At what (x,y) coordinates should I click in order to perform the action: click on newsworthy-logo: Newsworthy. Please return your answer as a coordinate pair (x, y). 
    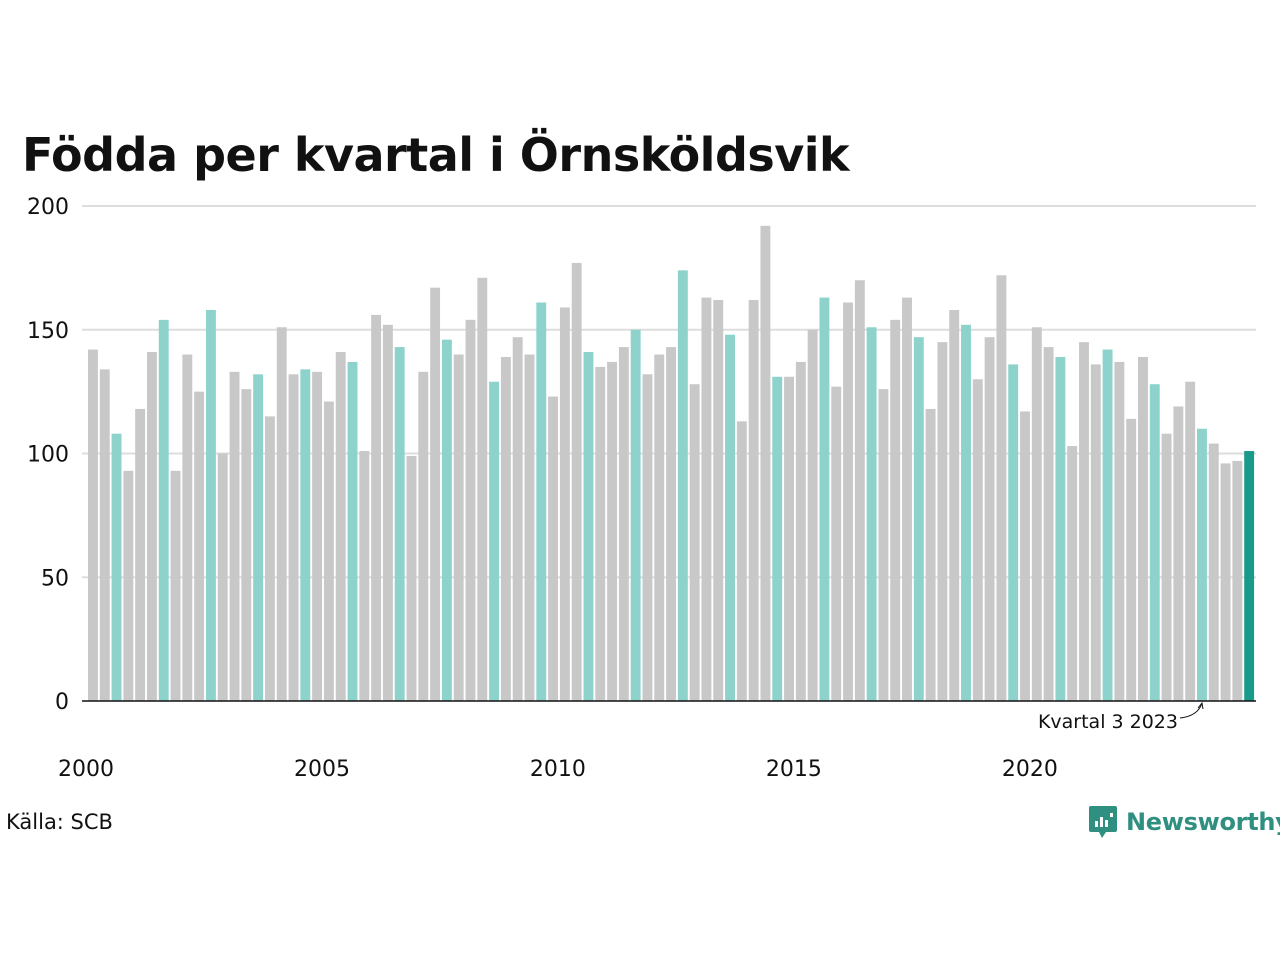
    Looking at the image, I should click on (1184, 822).